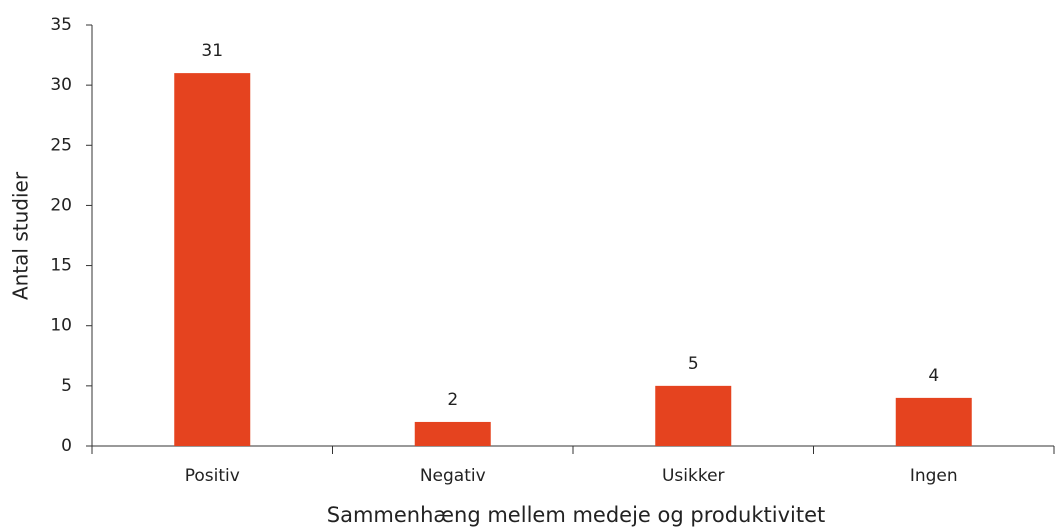 The height and width of the screenshot is (527, 1056). What do you see at coordinates (934, 476) in the screenshot?
I see `x-tick-label: Ingen` at bounding box center [934, 476].